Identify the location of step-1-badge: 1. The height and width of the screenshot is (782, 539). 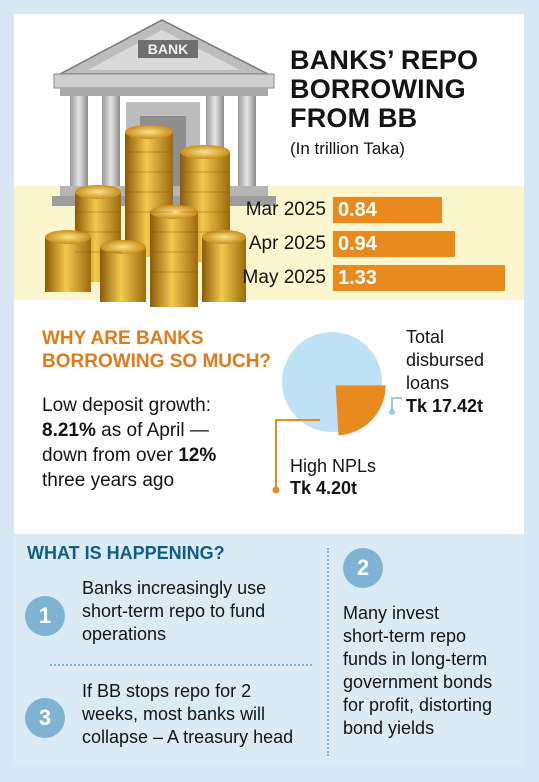
(45, 616).